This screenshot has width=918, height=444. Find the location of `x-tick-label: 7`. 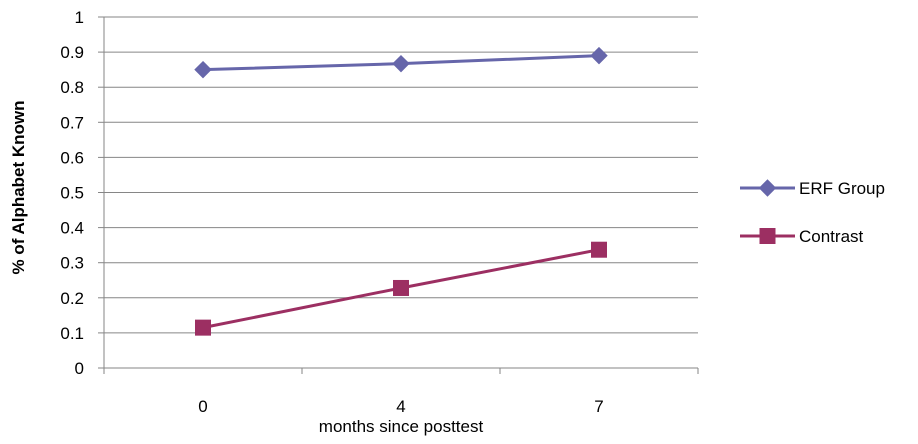

x-tick-label: 7 is located at coordinates (598, 406).